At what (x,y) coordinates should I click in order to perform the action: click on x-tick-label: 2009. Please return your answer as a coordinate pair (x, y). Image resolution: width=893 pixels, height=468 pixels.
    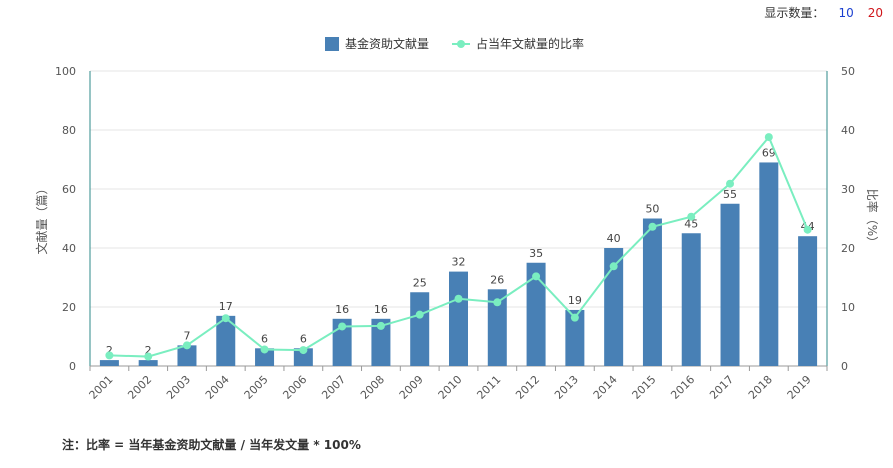
    Looking at the image, I should click on (411, 387).